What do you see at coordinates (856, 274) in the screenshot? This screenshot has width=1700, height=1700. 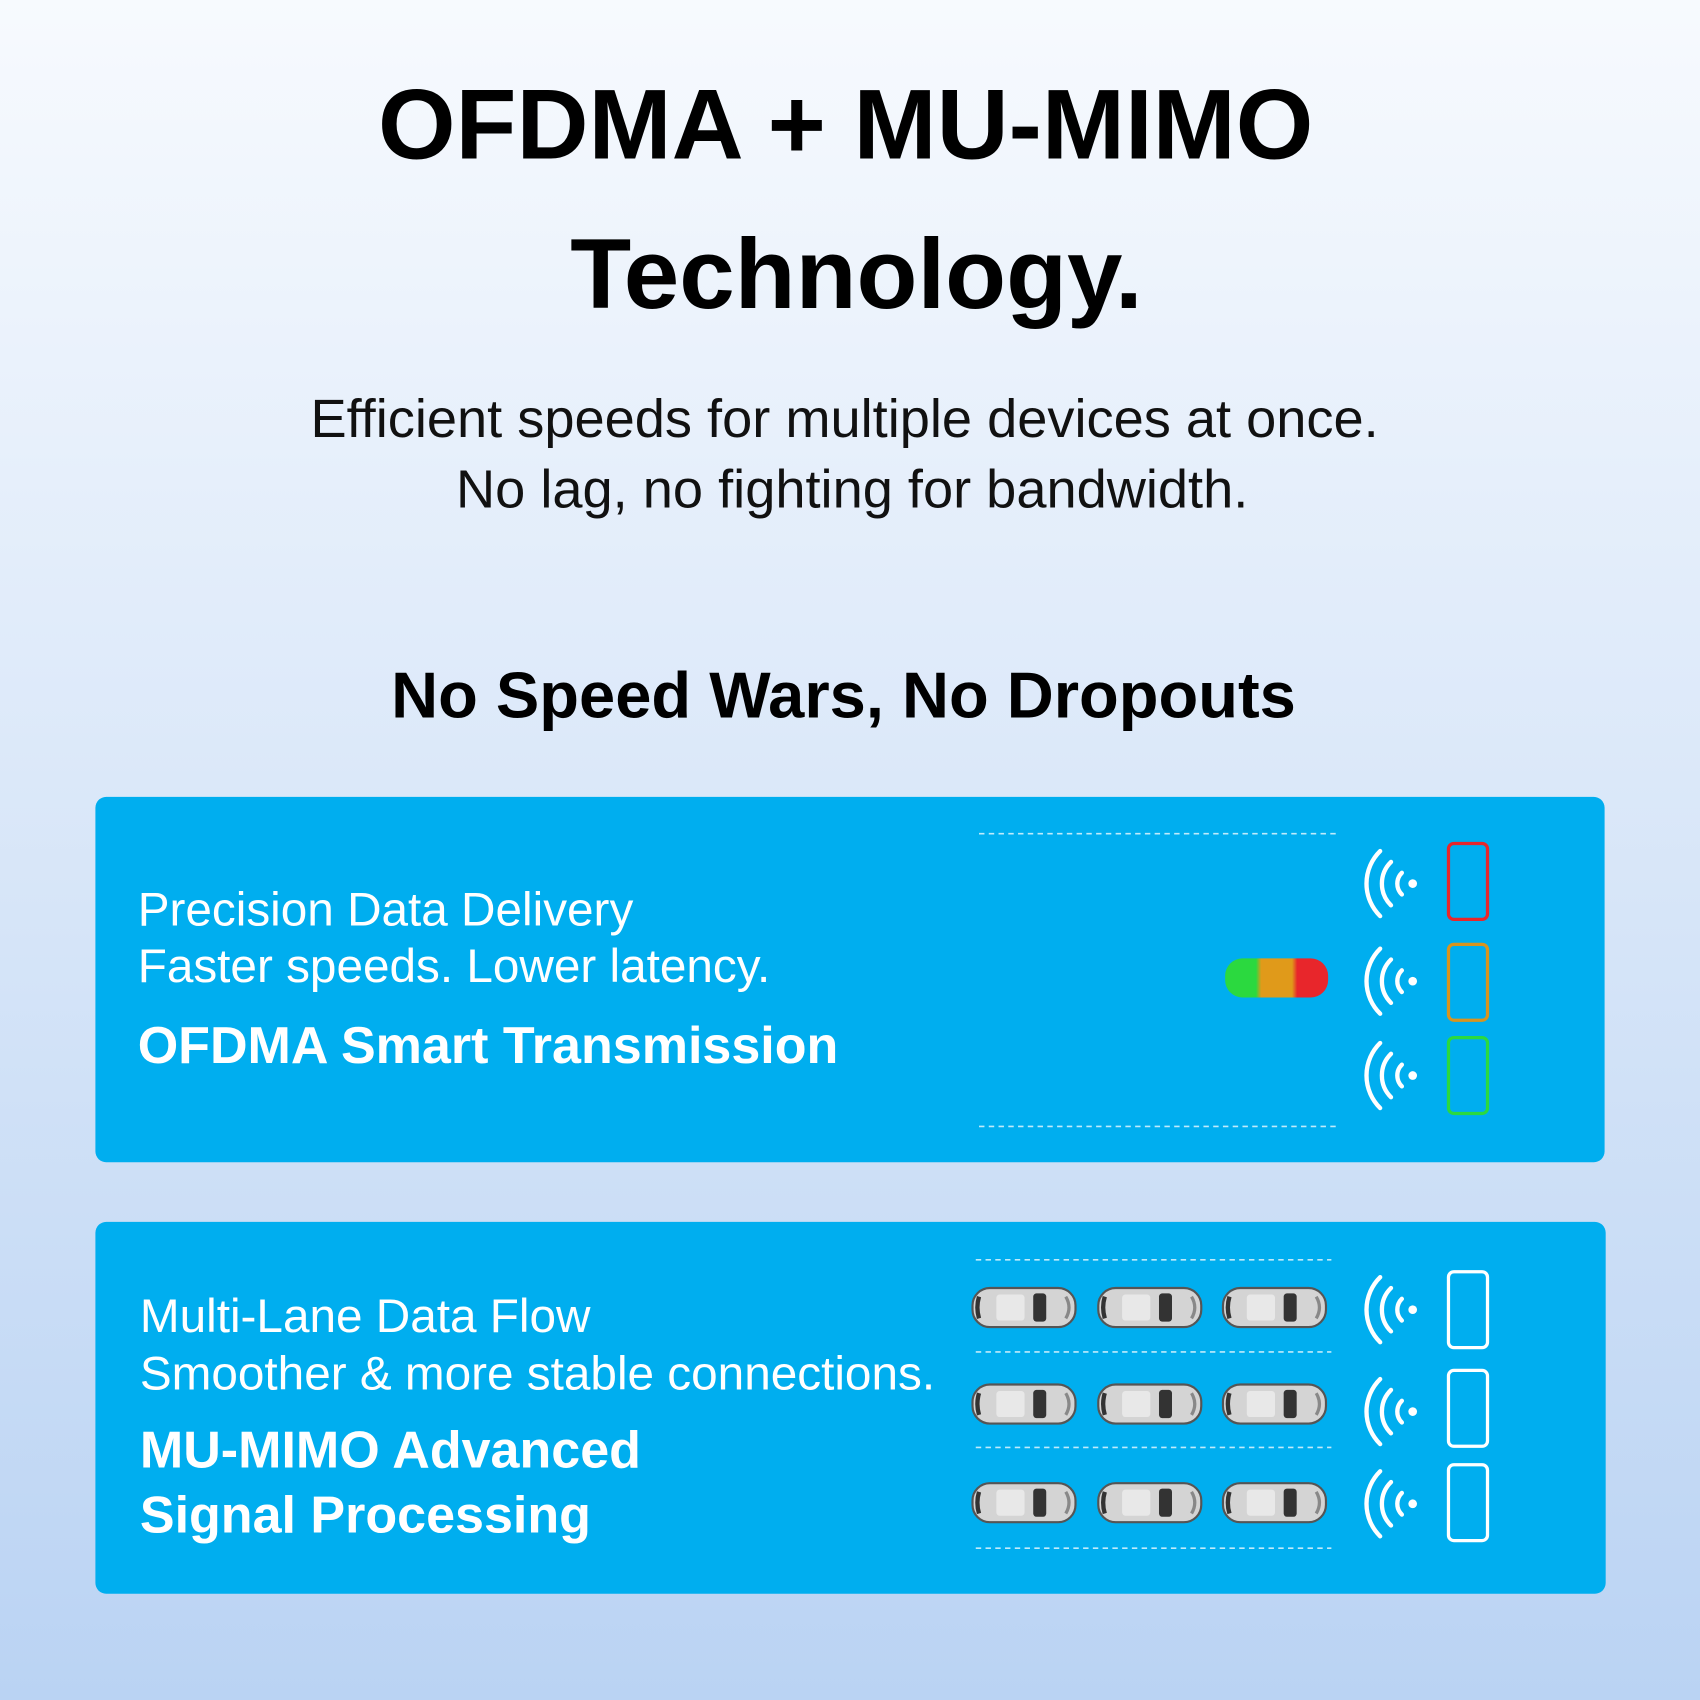 I see `title: Technology.` at bounding box center [856, 274].